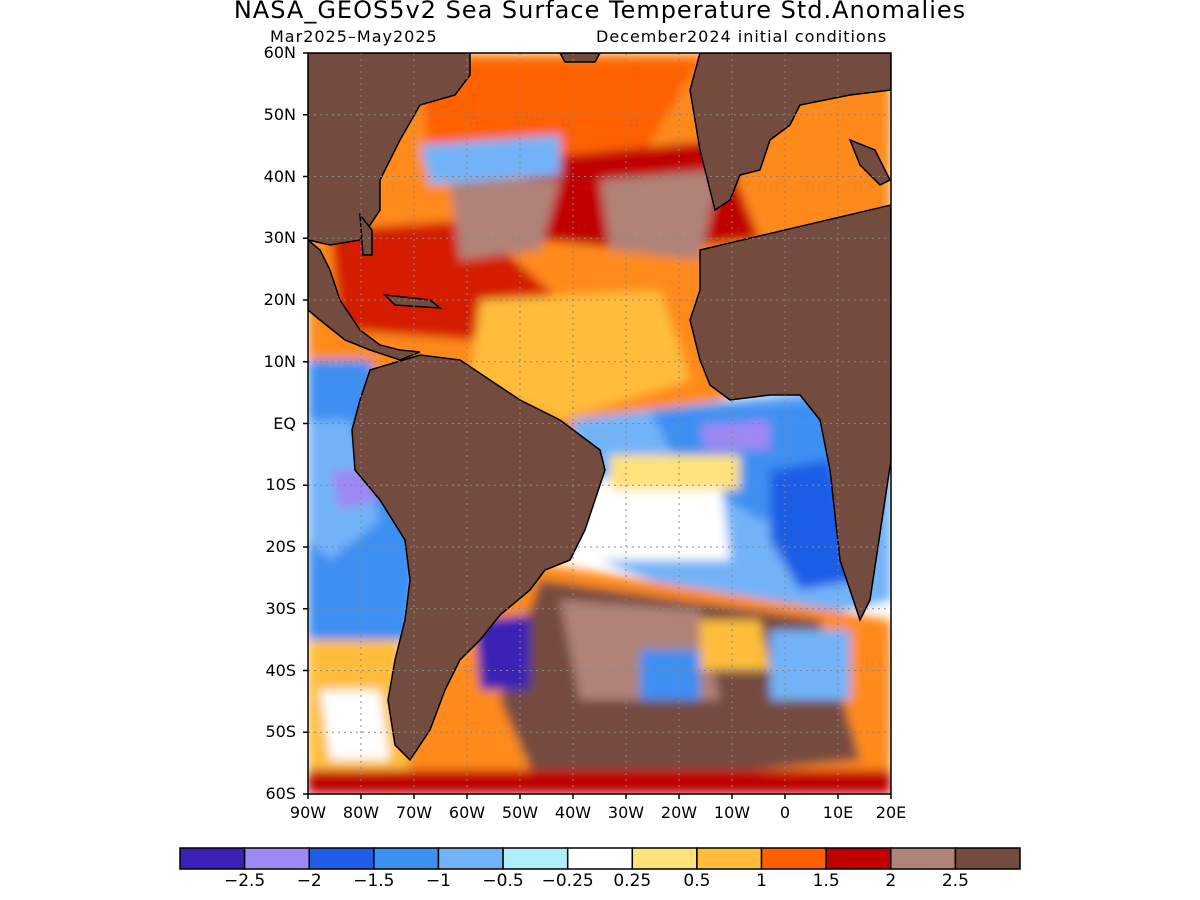 Image resolution: width=1200 pixels, height=900 pixels. I want to click on lon-label: 30W, so click(626, 812).